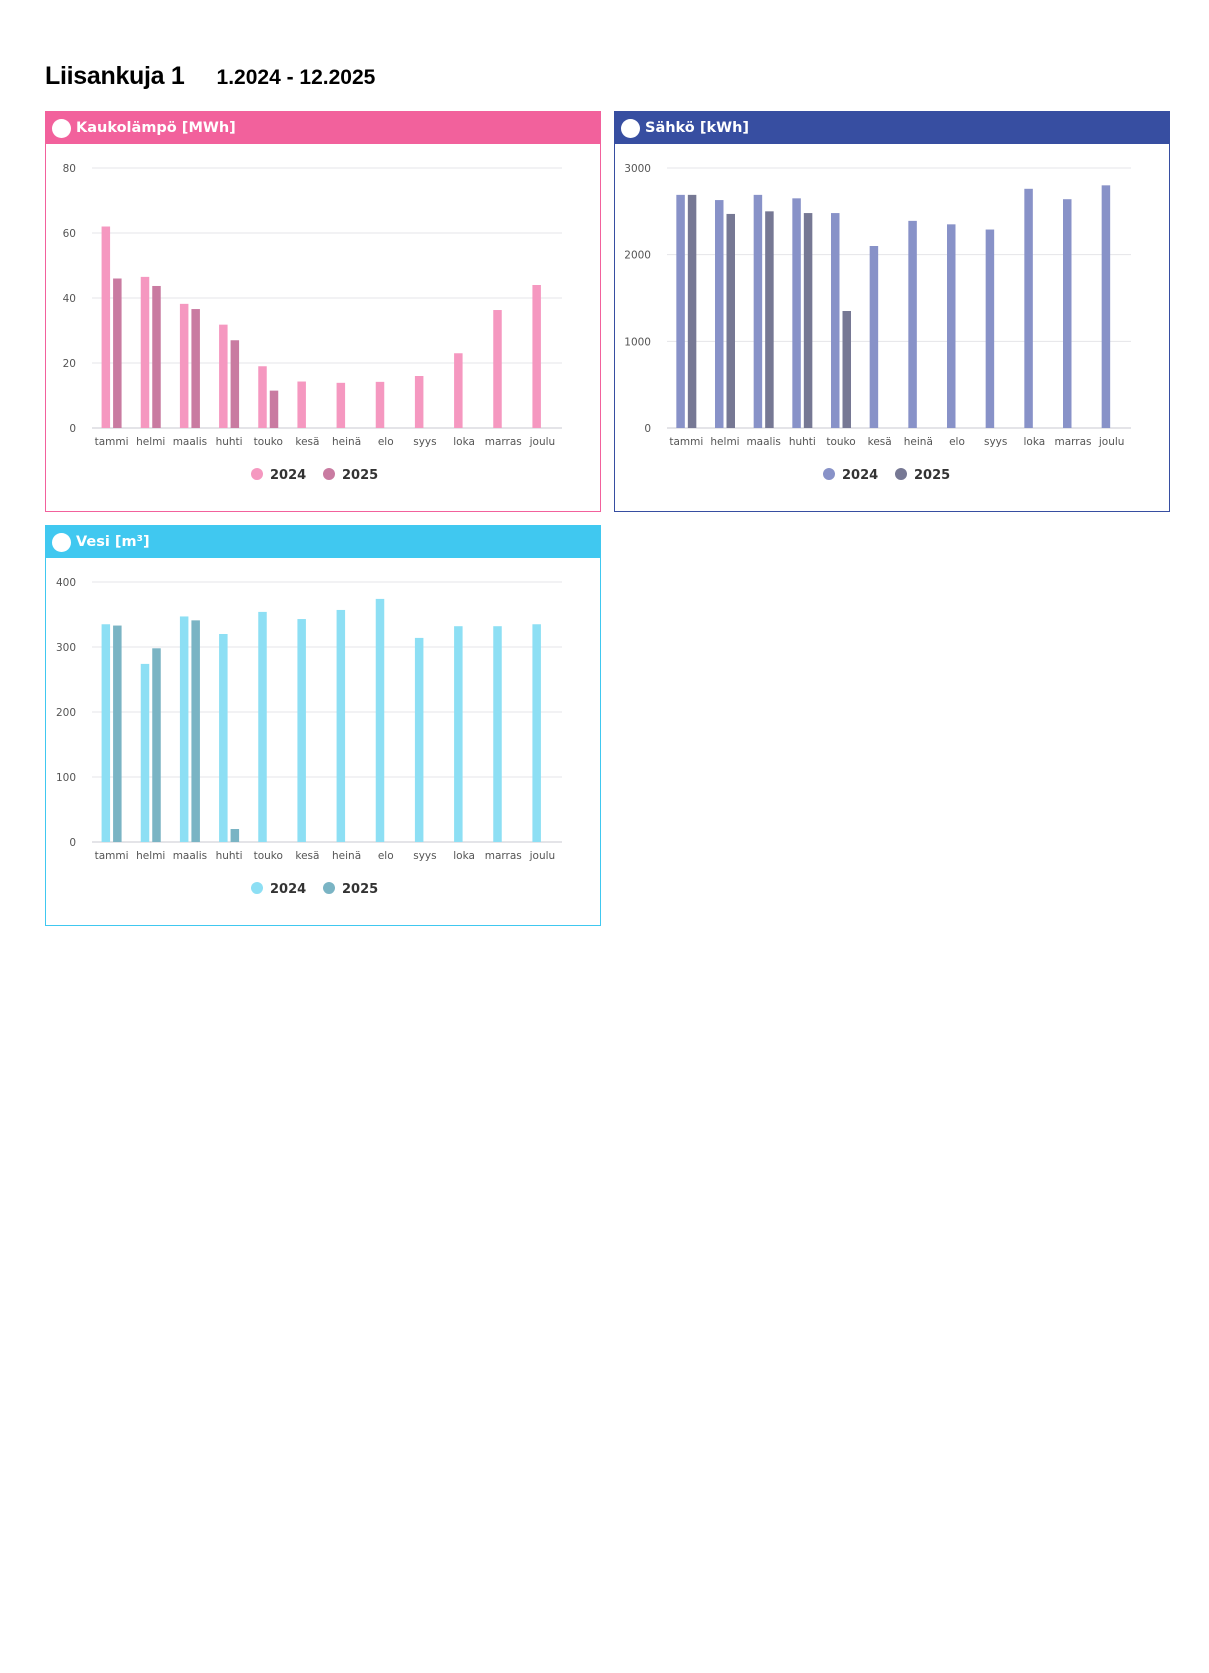 The width and height of the screenshot is (1209, 1673). I want to click on y-tick-label: 0, so click(72, 843).